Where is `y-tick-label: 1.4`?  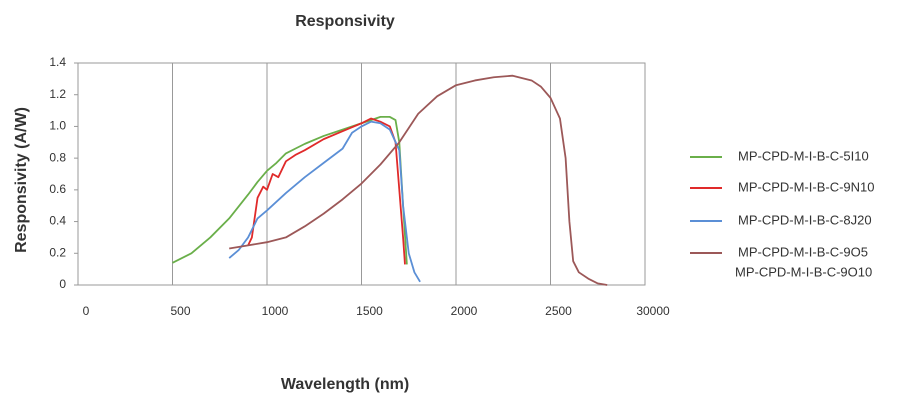 y-tick-label: 1.4 is located at coordinates (57, 62).